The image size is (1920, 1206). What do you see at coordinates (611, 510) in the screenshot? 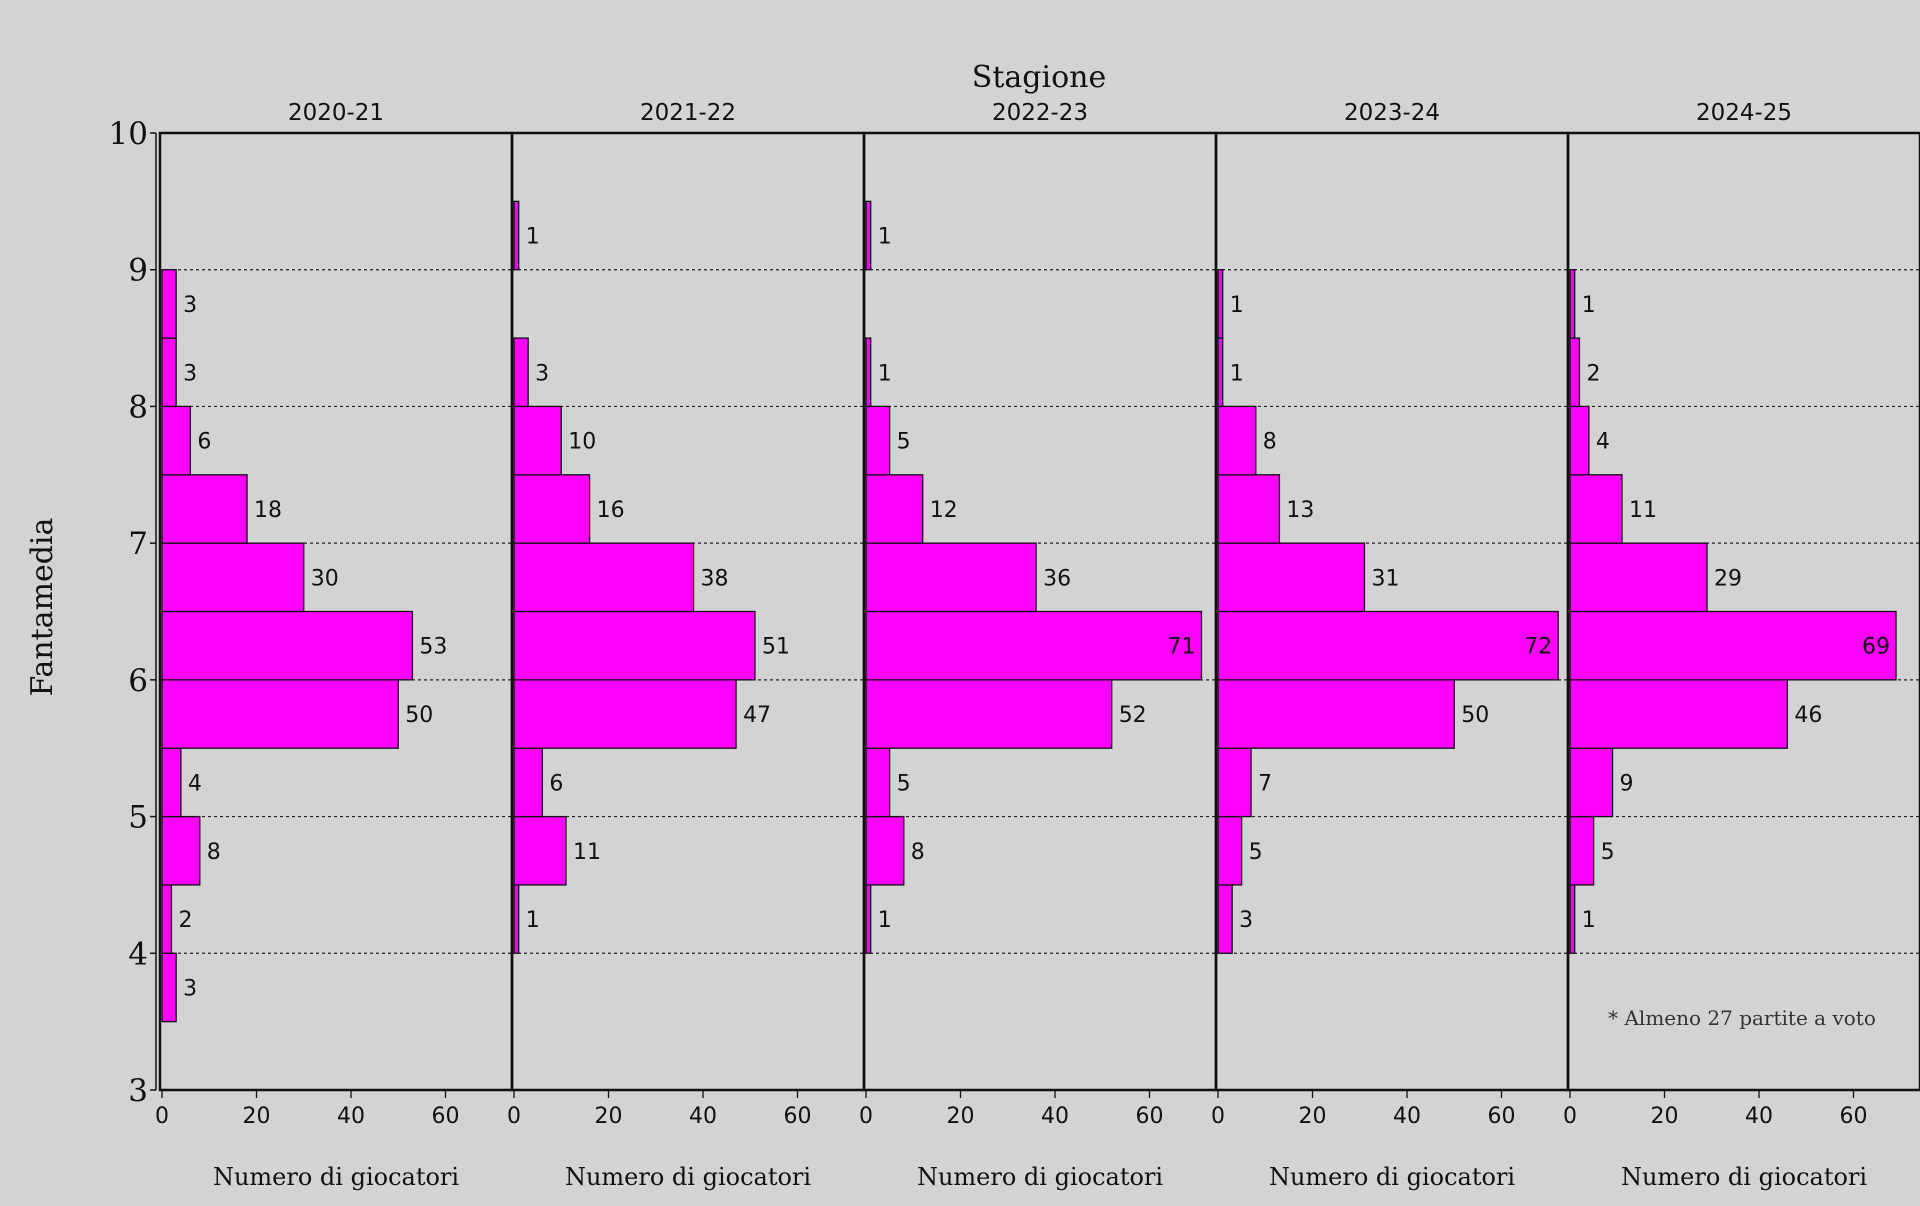
I see `bar-value-label: 16` at bounding box center [611, 510].